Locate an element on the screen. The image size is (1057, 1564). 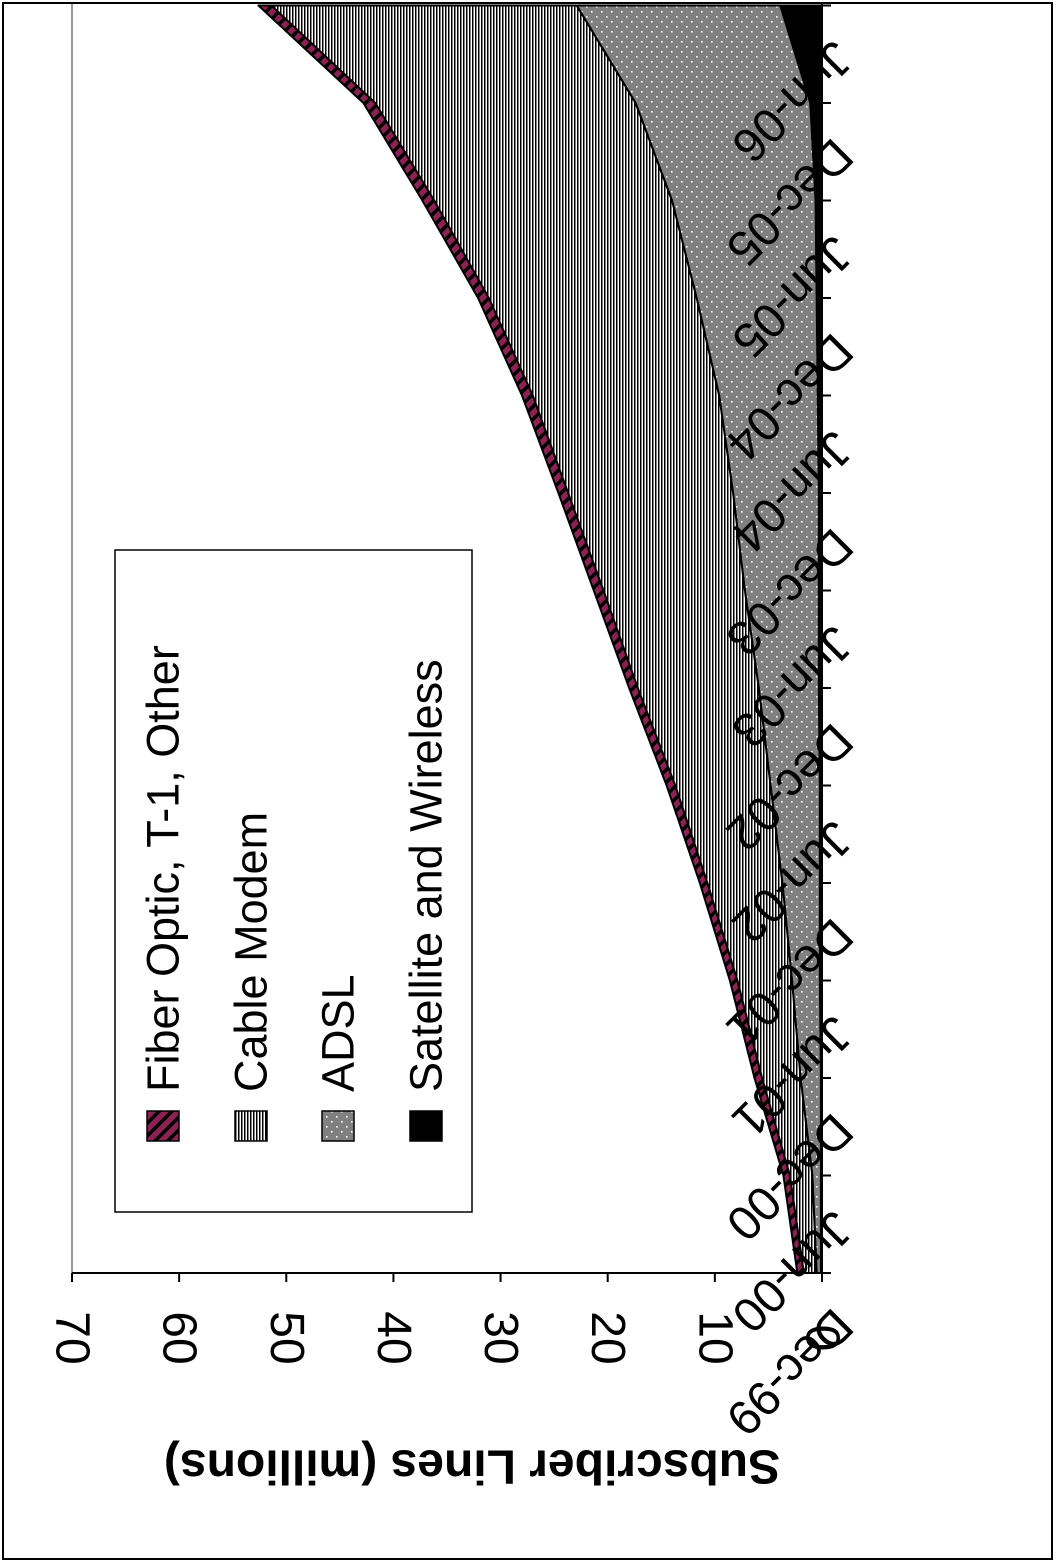
legend-swatch-cable-modem is located at coordinates (251, 1126).